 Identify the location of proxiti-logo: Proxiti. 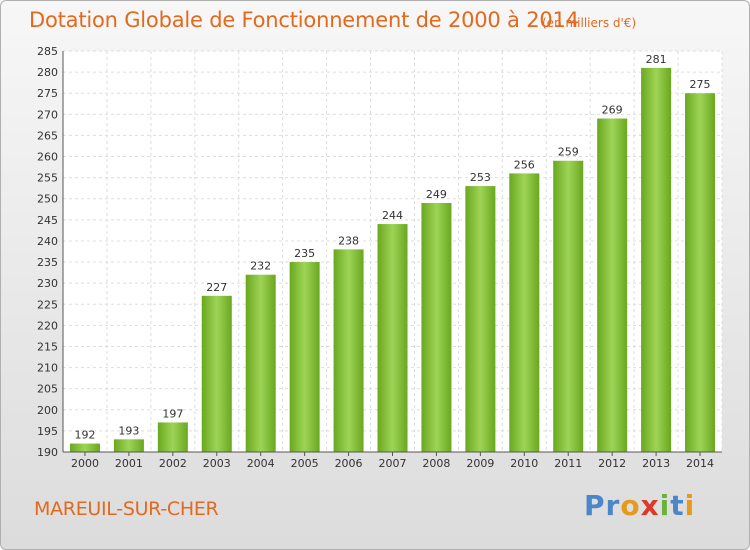
(639, 505).